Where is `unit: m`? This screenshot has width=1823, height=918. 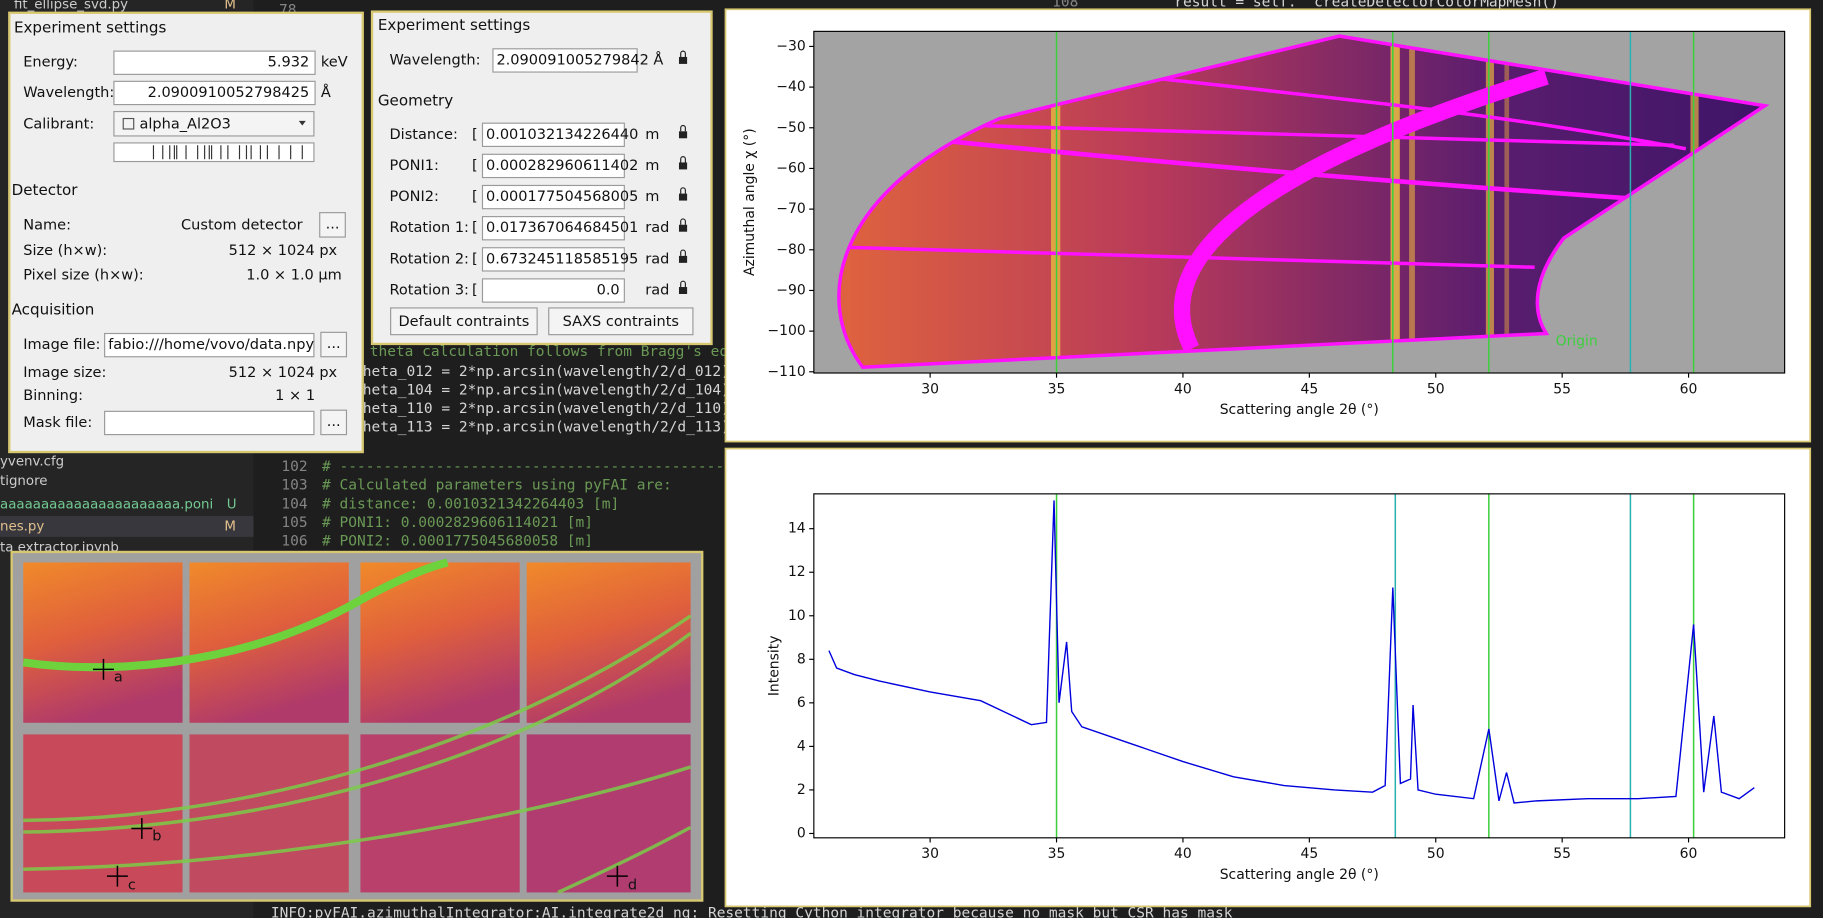
unit: m is located at coordinates (652, 197).